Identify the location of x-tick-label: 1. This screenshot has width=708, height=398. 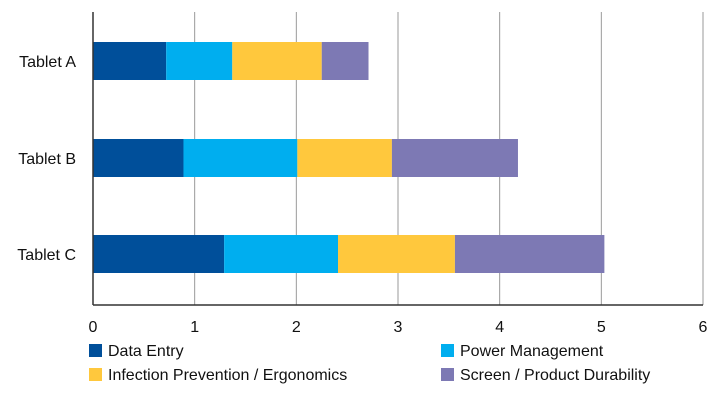
(194, 327).